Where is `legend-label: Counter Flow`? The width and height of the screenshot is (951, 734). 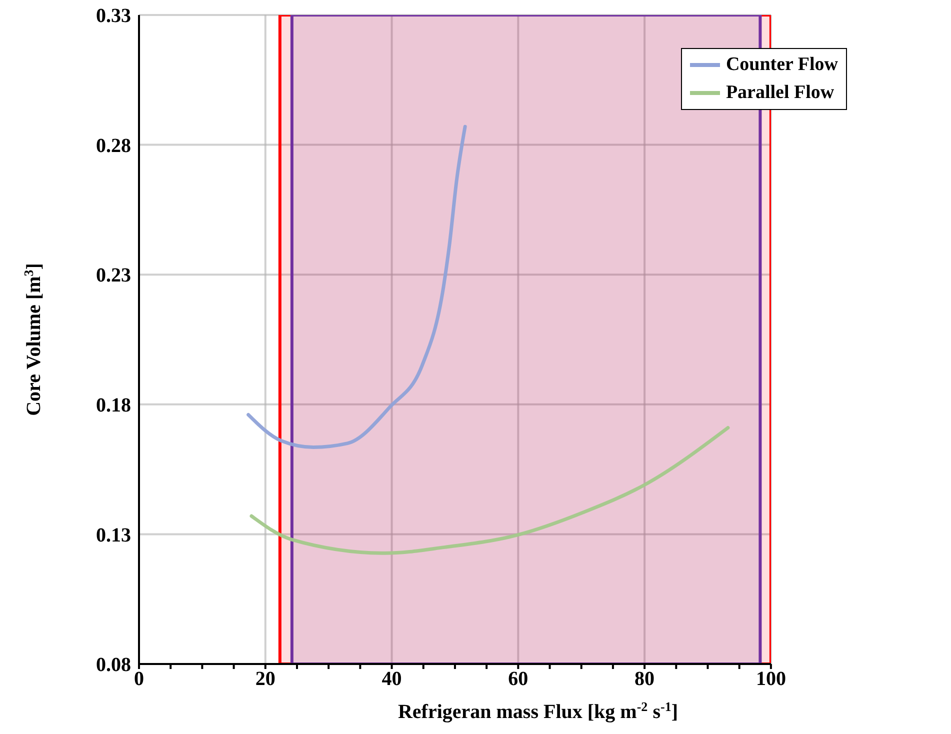
legend-label: Counter Flow is located at coordinates (782, 65).